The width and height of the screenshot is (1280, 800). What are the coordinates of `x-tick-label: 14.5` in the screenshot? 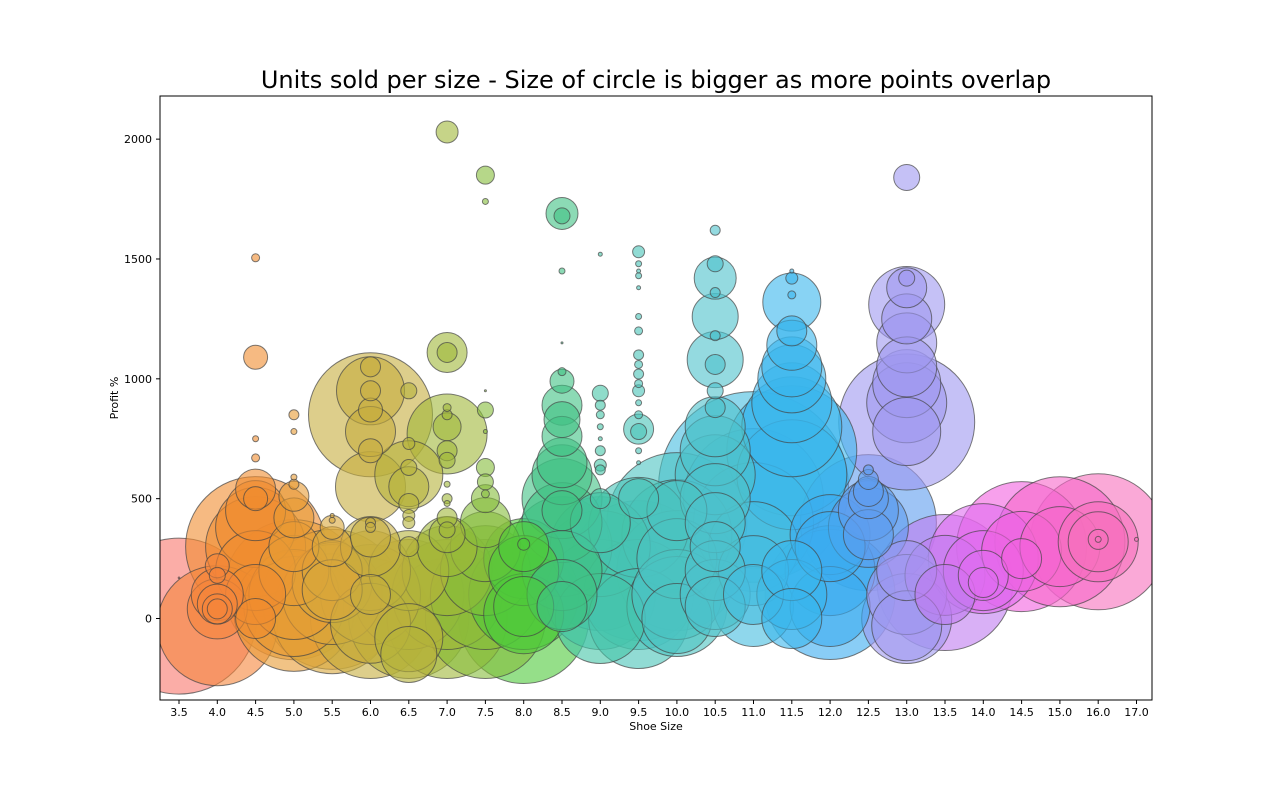 It's located at (1021, 712).